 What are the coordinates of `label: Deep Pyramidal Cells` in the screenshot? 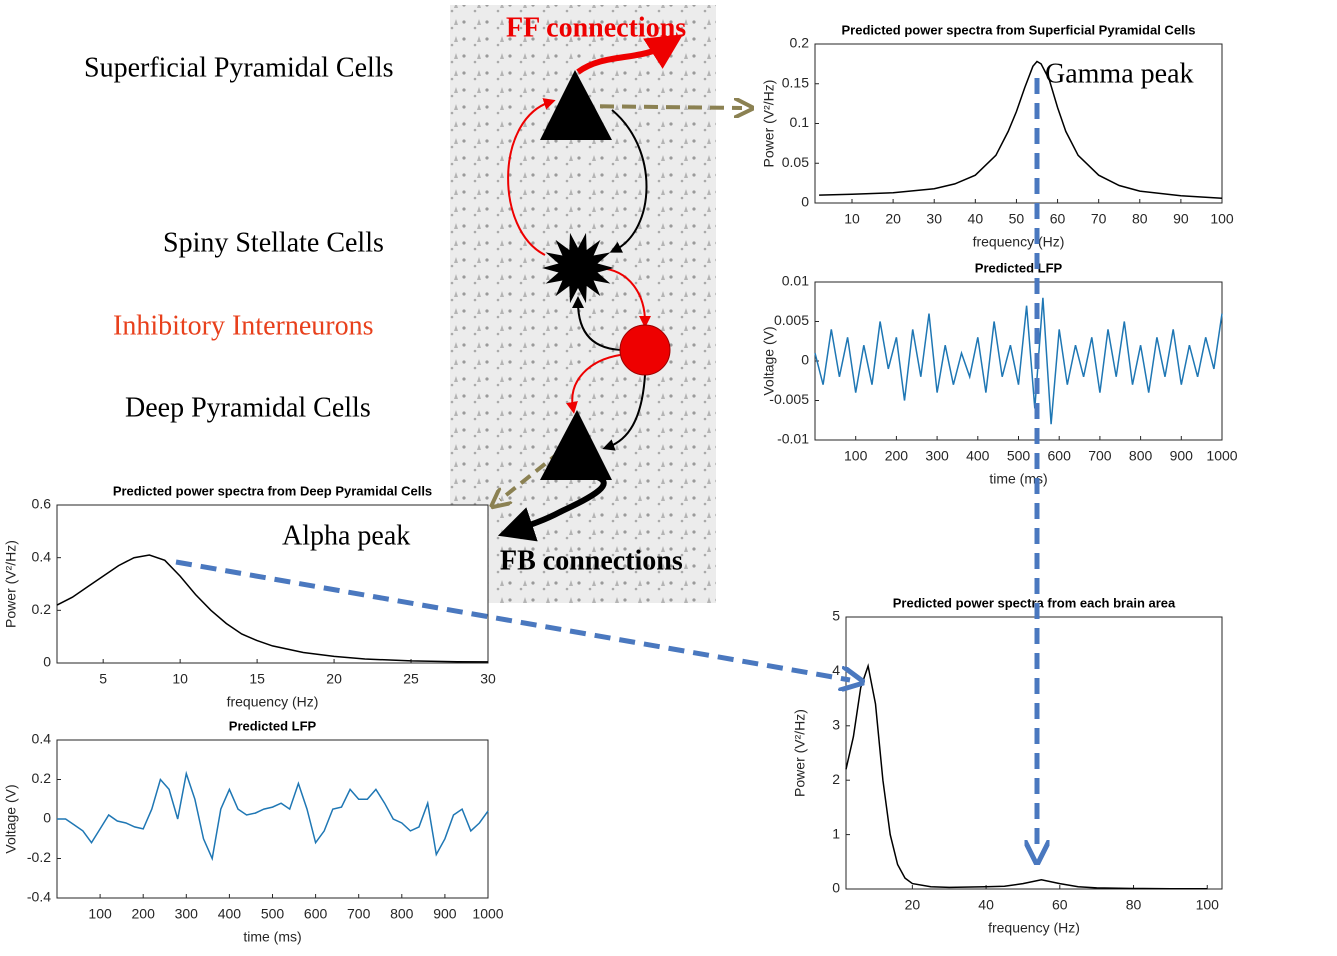 It's located at (248, 407).